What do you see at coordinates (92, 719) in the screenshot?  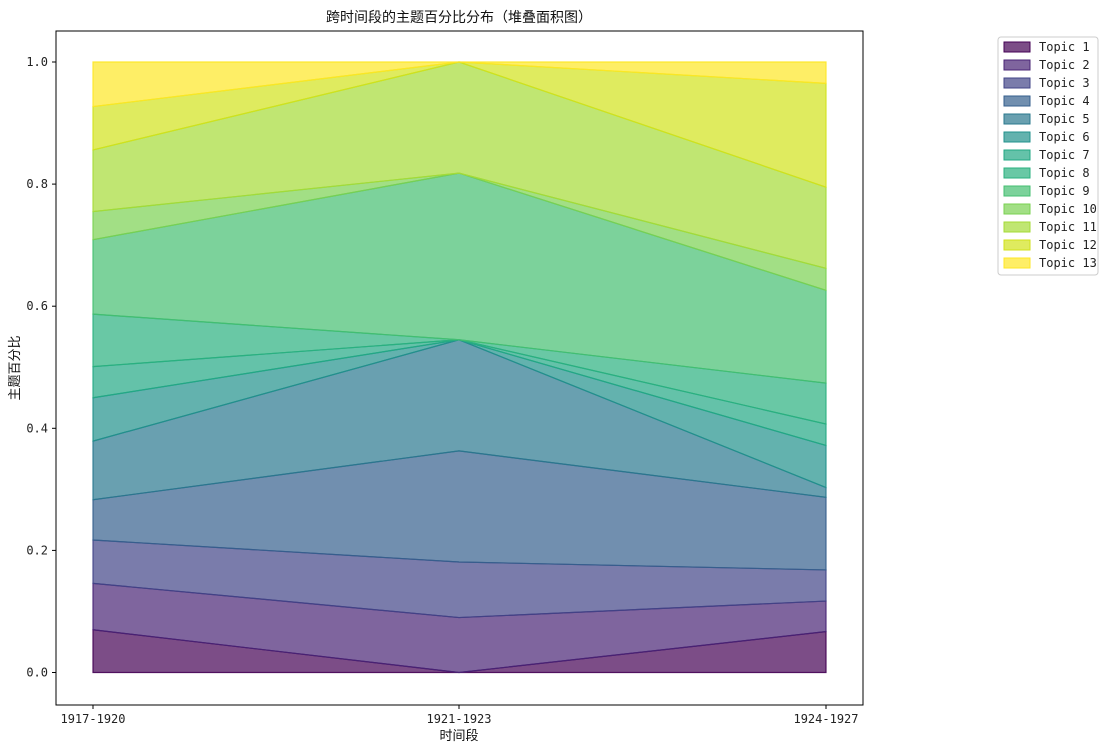 I see `x-tick-label: 1917-1920` at bounding box center [92, 719].